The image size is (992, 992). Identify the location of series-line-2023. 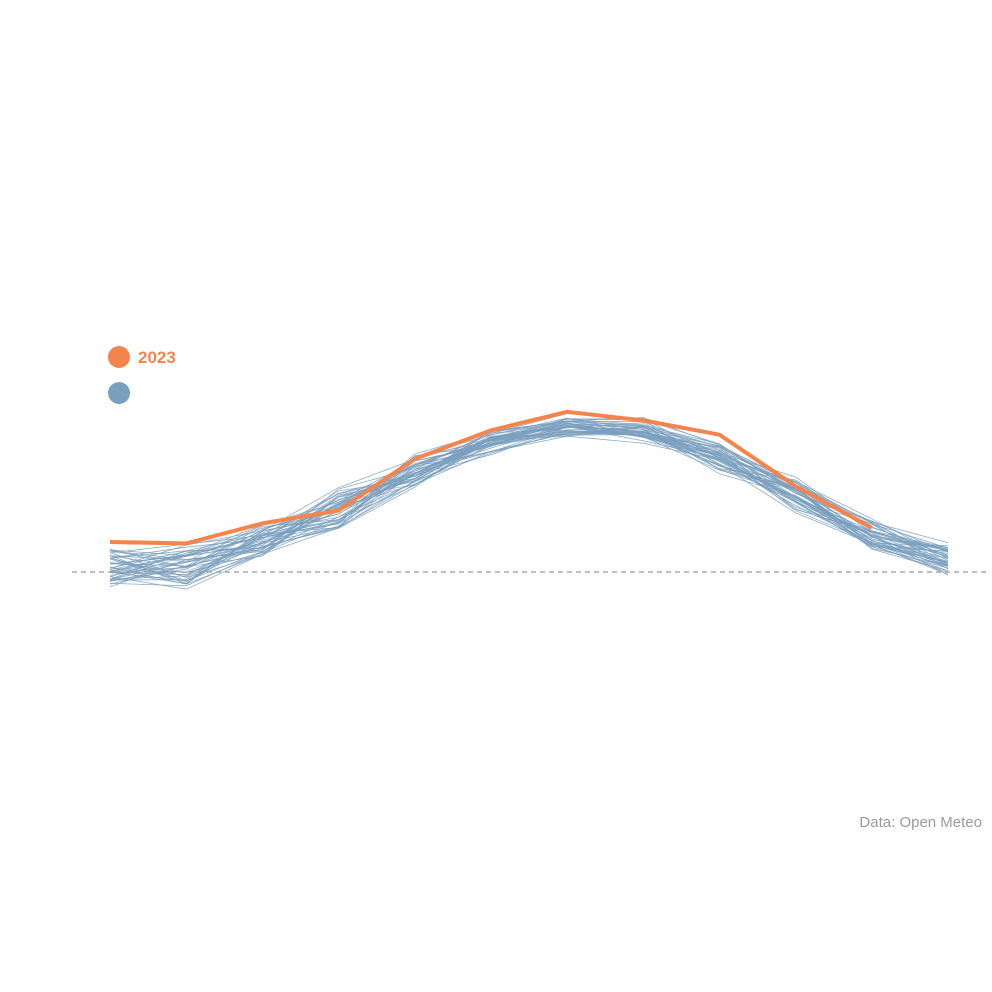
(491, 477).